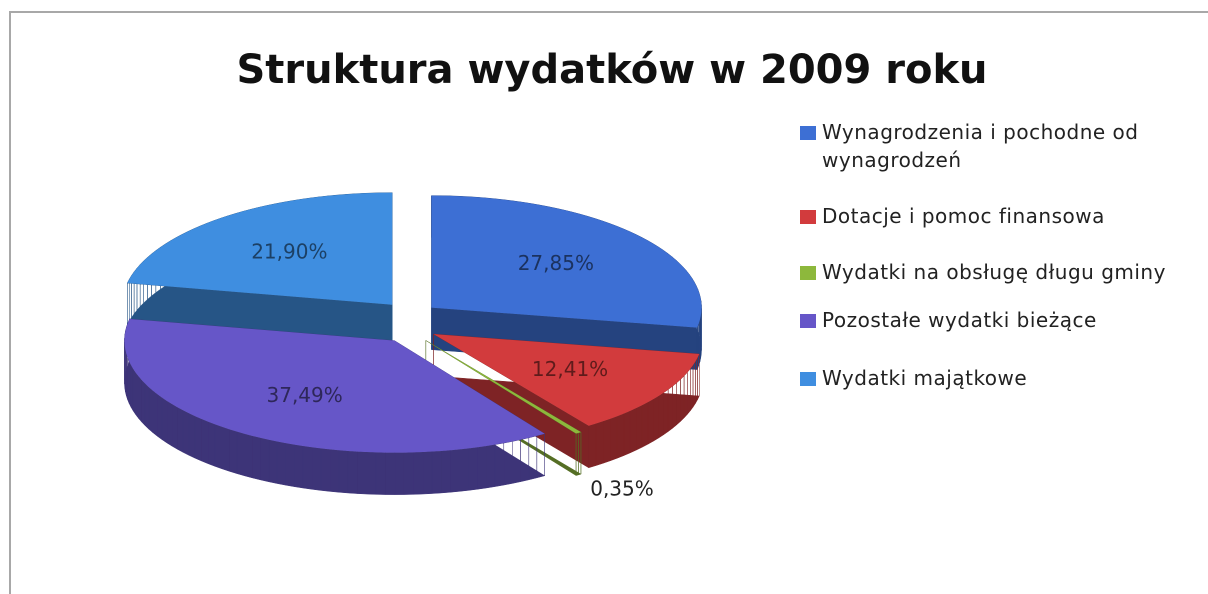 This screenshot has width=1208, height=594. What do you see at coordinates (980, 146) in the screenshot?
I see `legend-label: Wynagrodzenia i pochodne od wynagrodzeń` at bounding box center [980, 146].